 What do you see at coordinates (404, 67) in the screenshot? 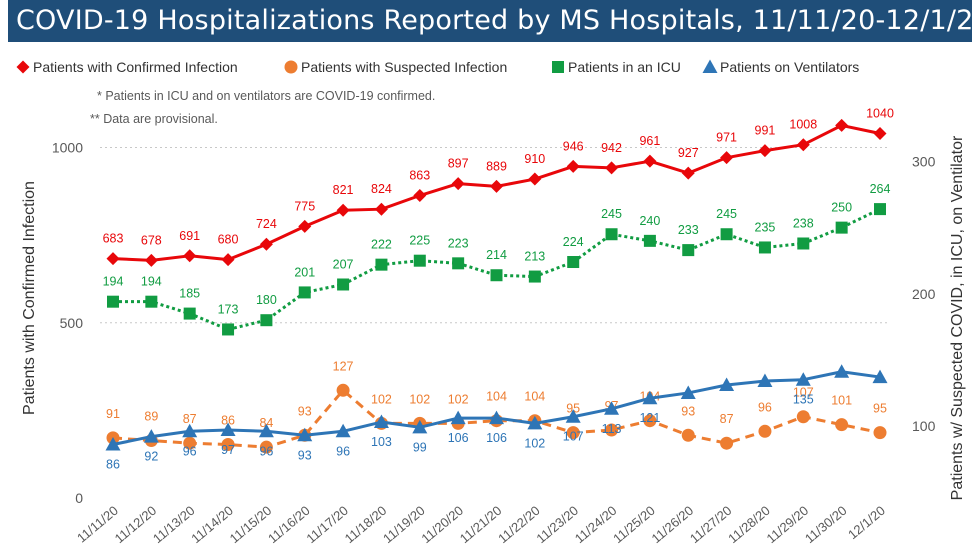
I see `legend-label-patients-with-suspected-infection: Patients with Suspected Infection` at bounding box center [404, 67].